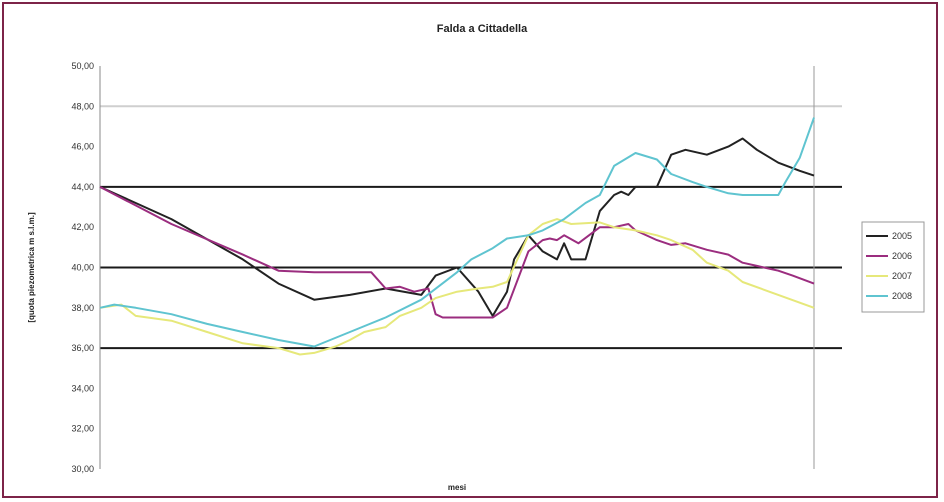  Describe the element at coordinates (902, 276) in the screenshot. I see `legend-label-2007: 2007` at that location.